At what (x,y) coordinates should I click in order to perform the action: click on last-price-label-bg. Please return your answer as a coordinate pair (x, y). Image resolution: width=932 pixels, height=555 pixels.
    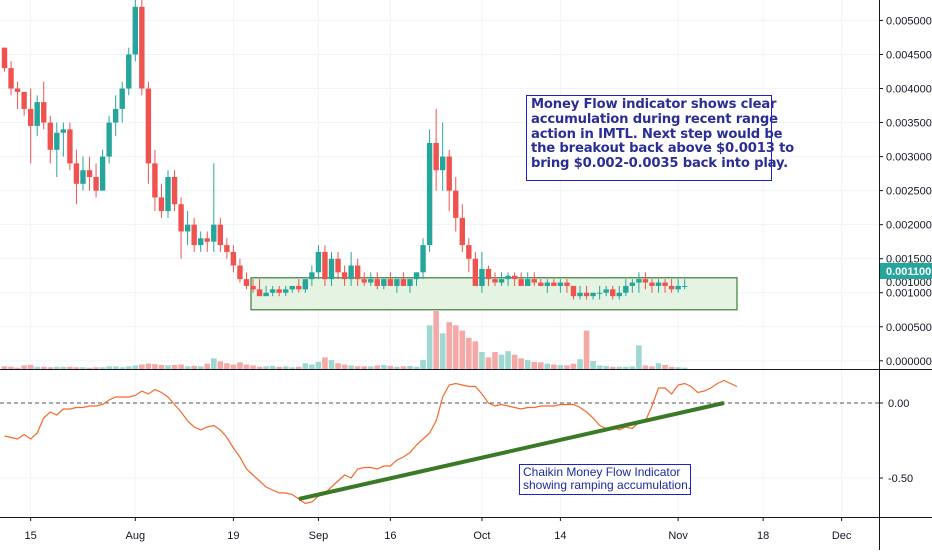
    Looking at the image, I should click on (906, 271).